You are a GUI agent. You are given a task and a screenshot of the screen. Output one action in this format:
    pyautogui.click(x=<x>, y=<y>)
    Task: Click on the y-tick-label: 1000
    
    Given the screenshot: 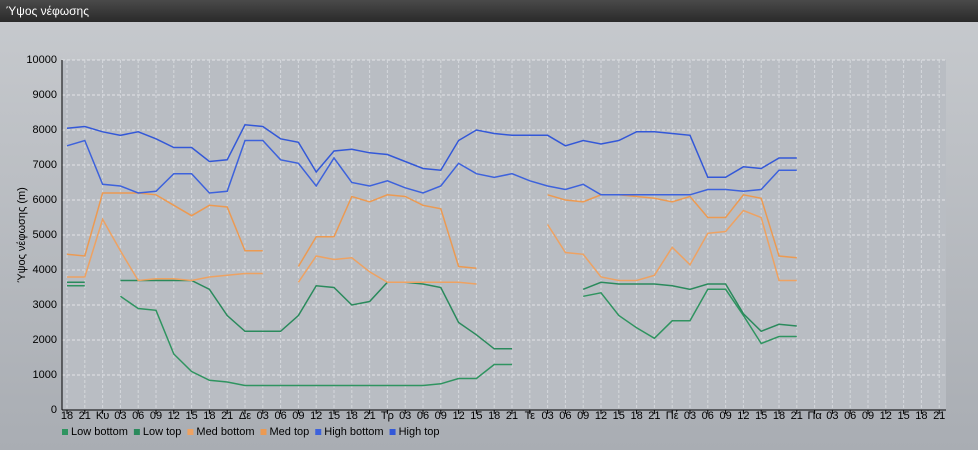 What is the action you would take?
    pyautogui.click(x=45, y=375)
    